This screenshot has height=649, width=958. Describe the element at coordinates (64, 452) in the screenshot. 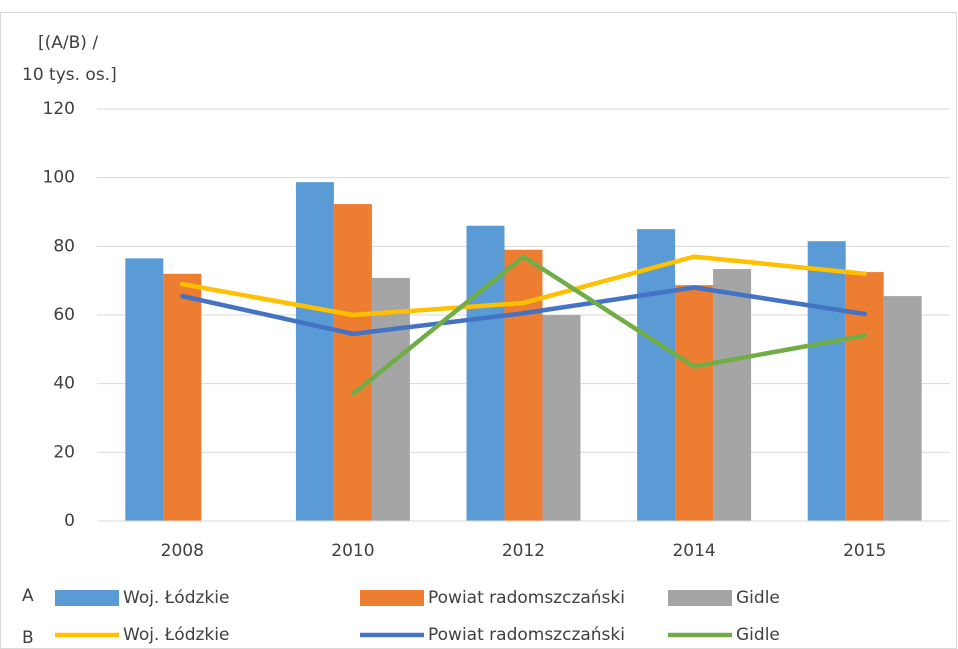

I see `y-tick-label: 20` at that location.